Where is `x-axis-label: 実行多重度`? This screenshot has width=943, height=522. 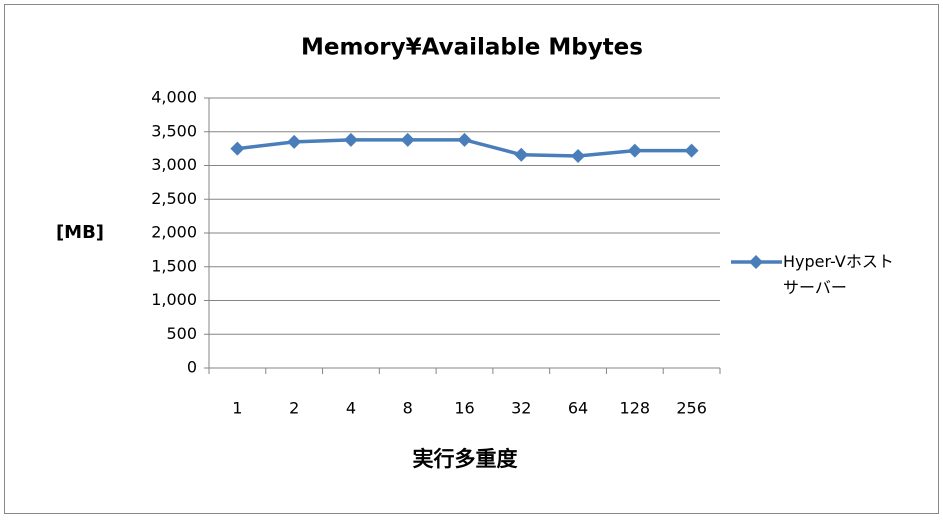 x-axis-label: 実行多重度 is located at coordinates (465, 459).